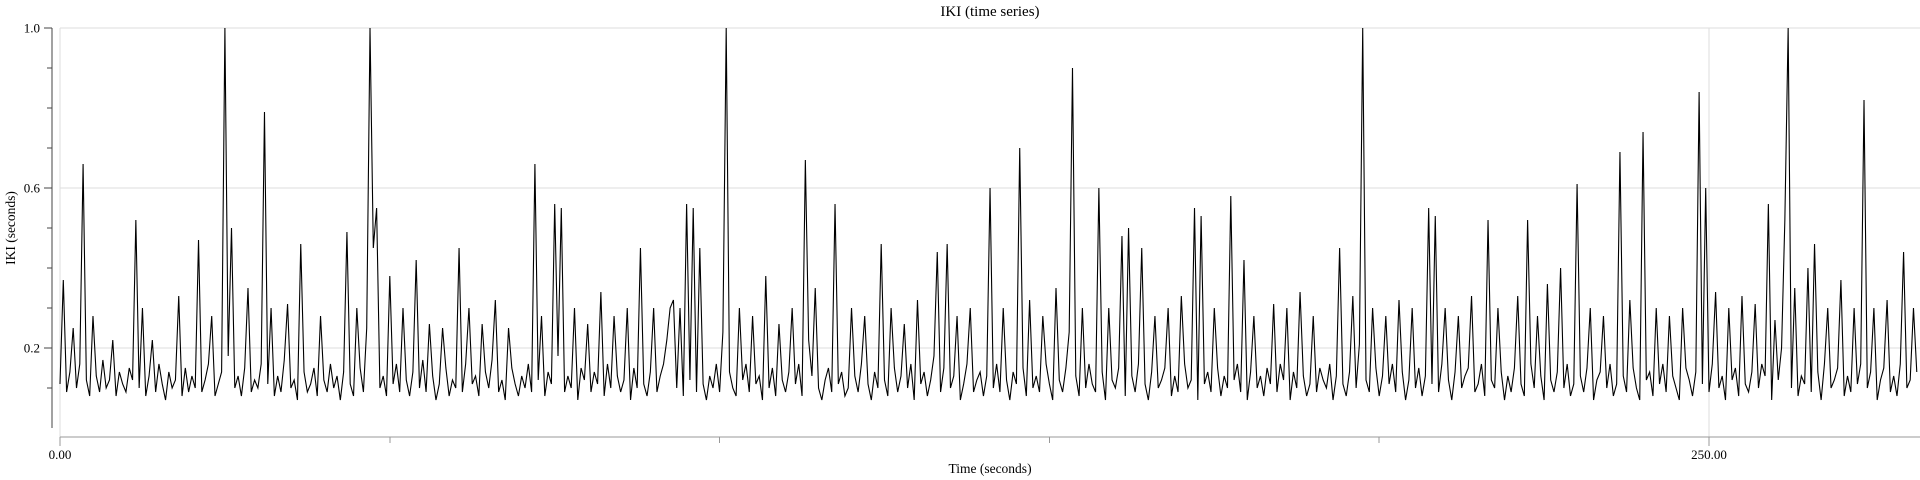 Image resolution: width=1920 pixels, height=480 pixels. Describe the element at coordinates (1709, 454) in the screenshot. I see `x-tick-label: 250.00` at that location.